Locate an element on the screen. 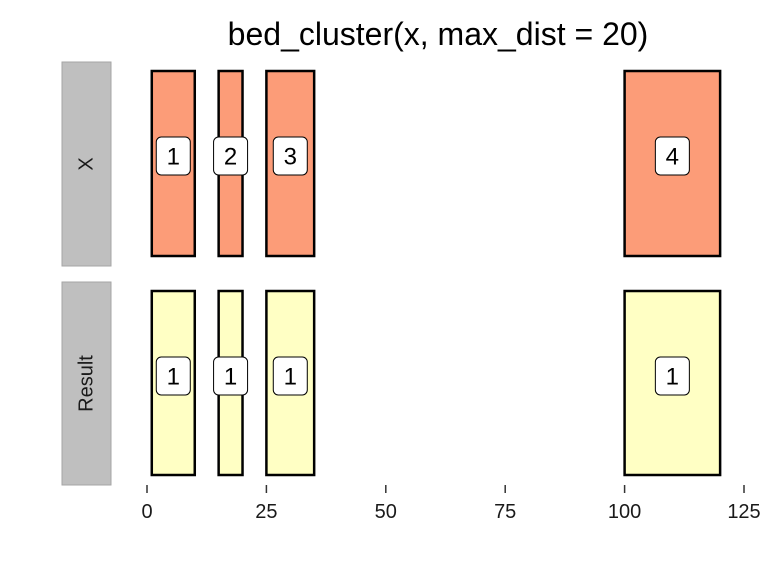 This screenshot has height=576, width=768. strip-result is located at coordinates (86, 383).